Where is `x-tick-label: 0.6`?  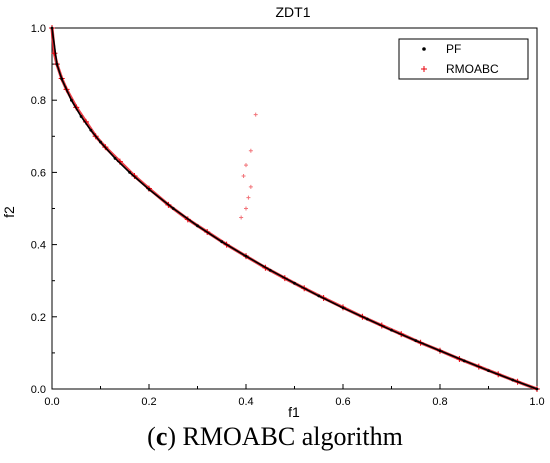
x-tick-label: 0.6 is located at coordinates (342, 402).